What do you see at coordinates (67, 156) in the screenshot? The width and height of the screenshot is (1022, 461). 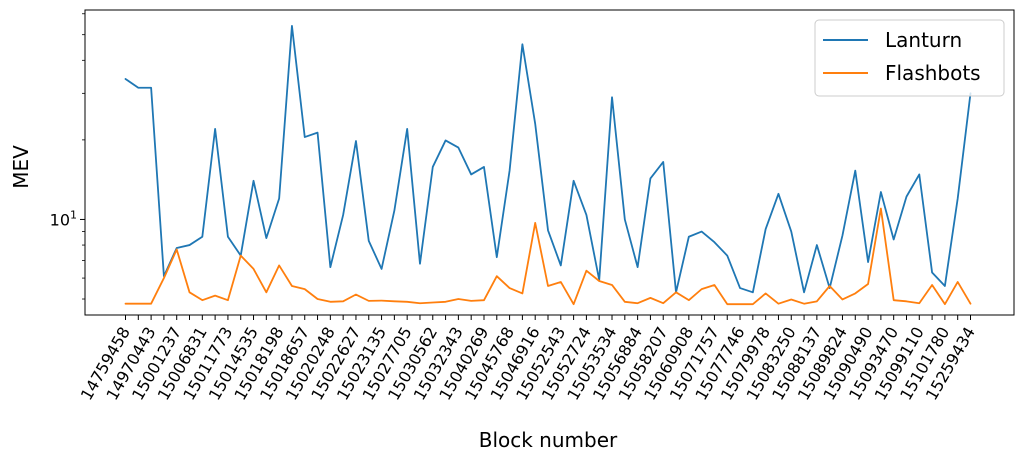 I see `y-axis-ticks: 101` at bounding box center [67, 156].